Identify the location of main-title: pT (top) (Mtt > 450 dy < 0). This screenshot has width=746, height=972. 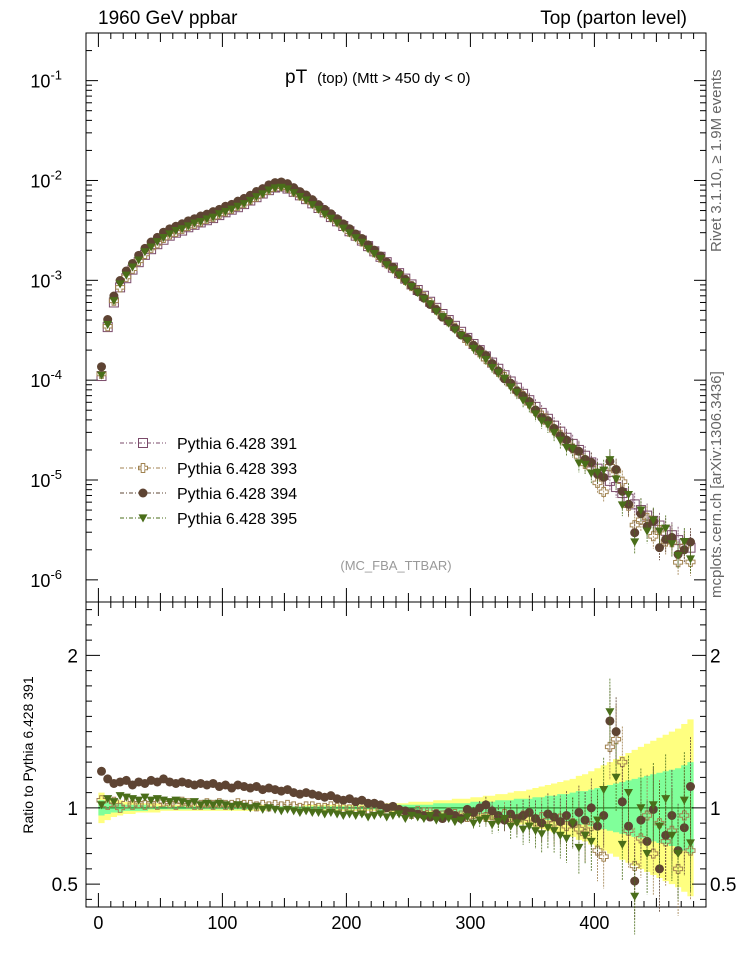
(378, 77).